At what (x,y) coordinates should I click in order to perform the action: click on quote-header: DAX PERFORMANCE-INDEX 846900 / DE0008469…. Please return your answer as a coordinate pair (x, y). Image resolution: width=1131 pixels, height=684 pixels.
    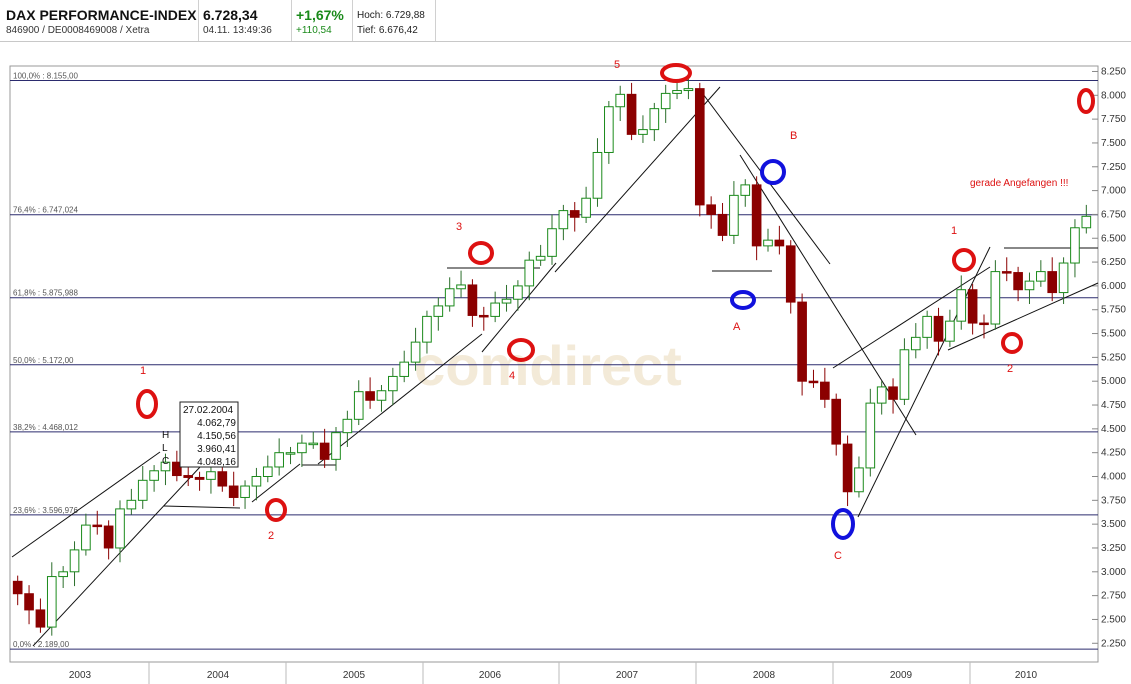
    Looking at the image, I should click on (565, 21).